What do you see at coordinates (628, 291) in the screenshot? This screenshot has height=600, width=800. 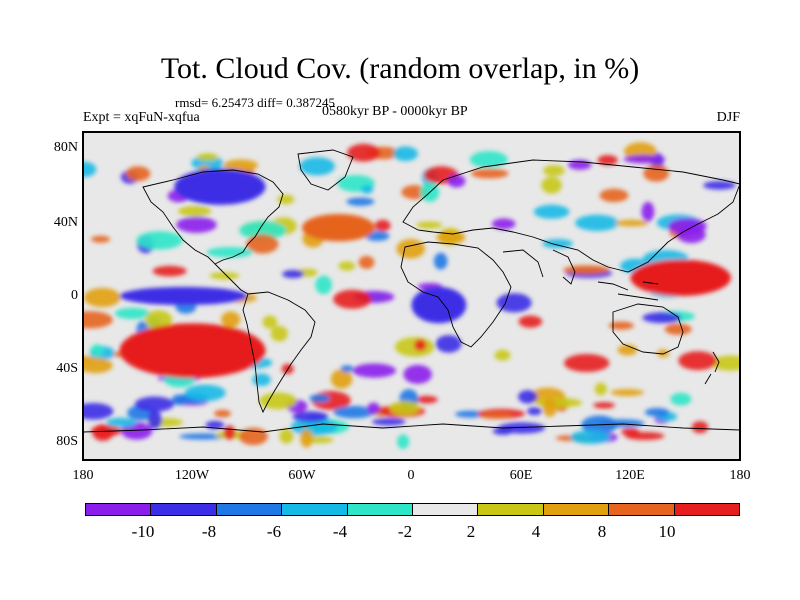 I see `coastline-maritime-continent` at bounding box center [628, 291].